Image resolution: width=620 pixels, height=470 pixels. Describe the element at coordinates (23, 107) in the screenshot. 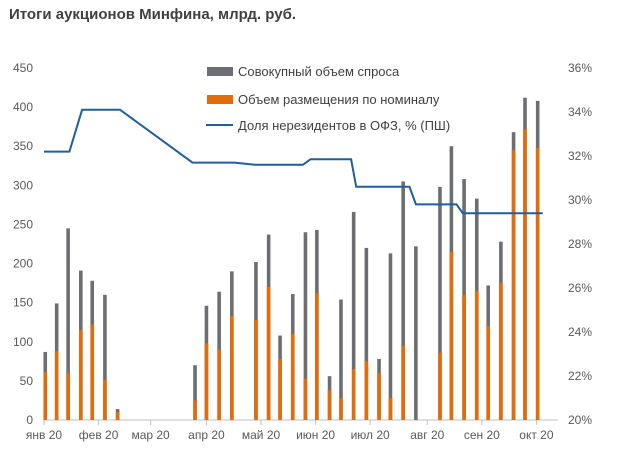

I see `left-y-tick-label: 400` at that location.